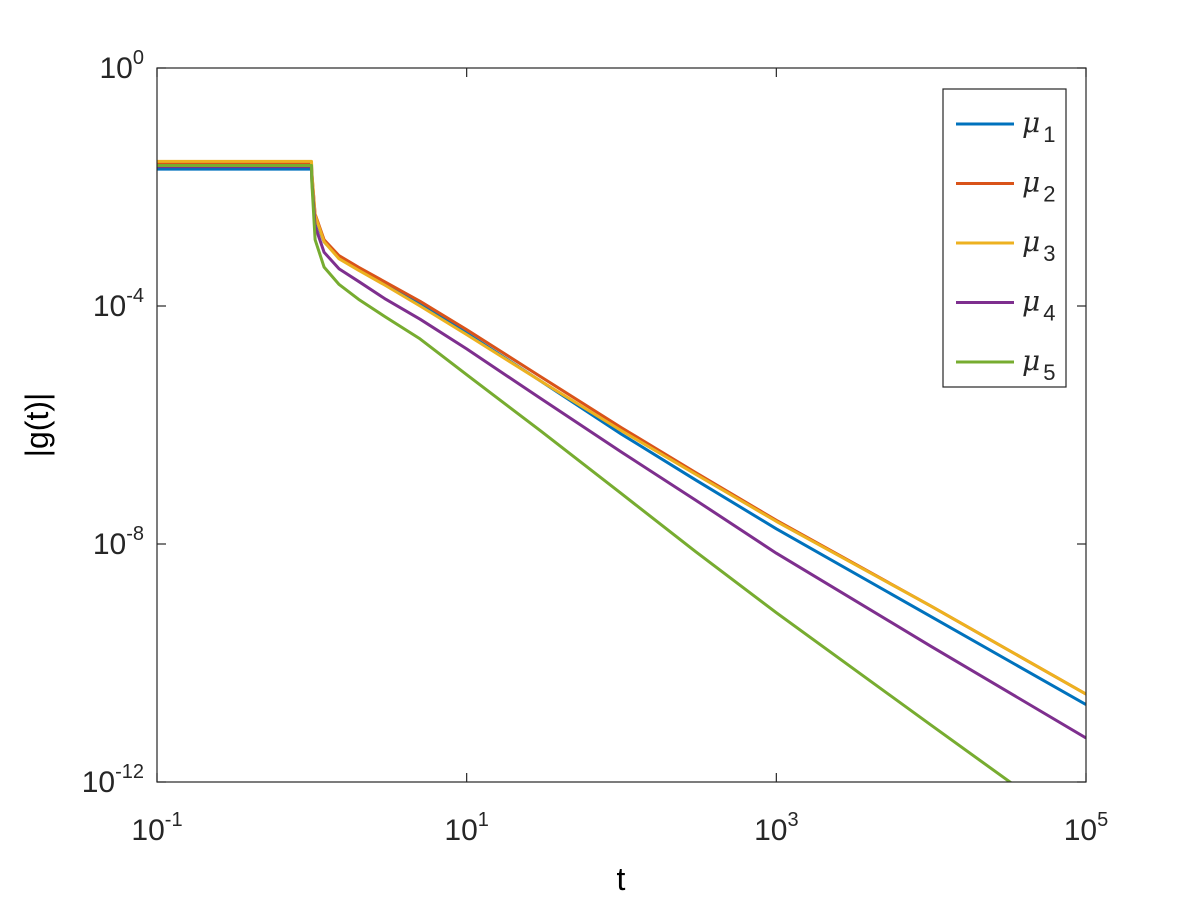 This screenshot has height=900, width=1200. Describe the element at coordinates (1086, 828) in the screenshot. I see `x-tick-label-3: 10⁵` at that location.